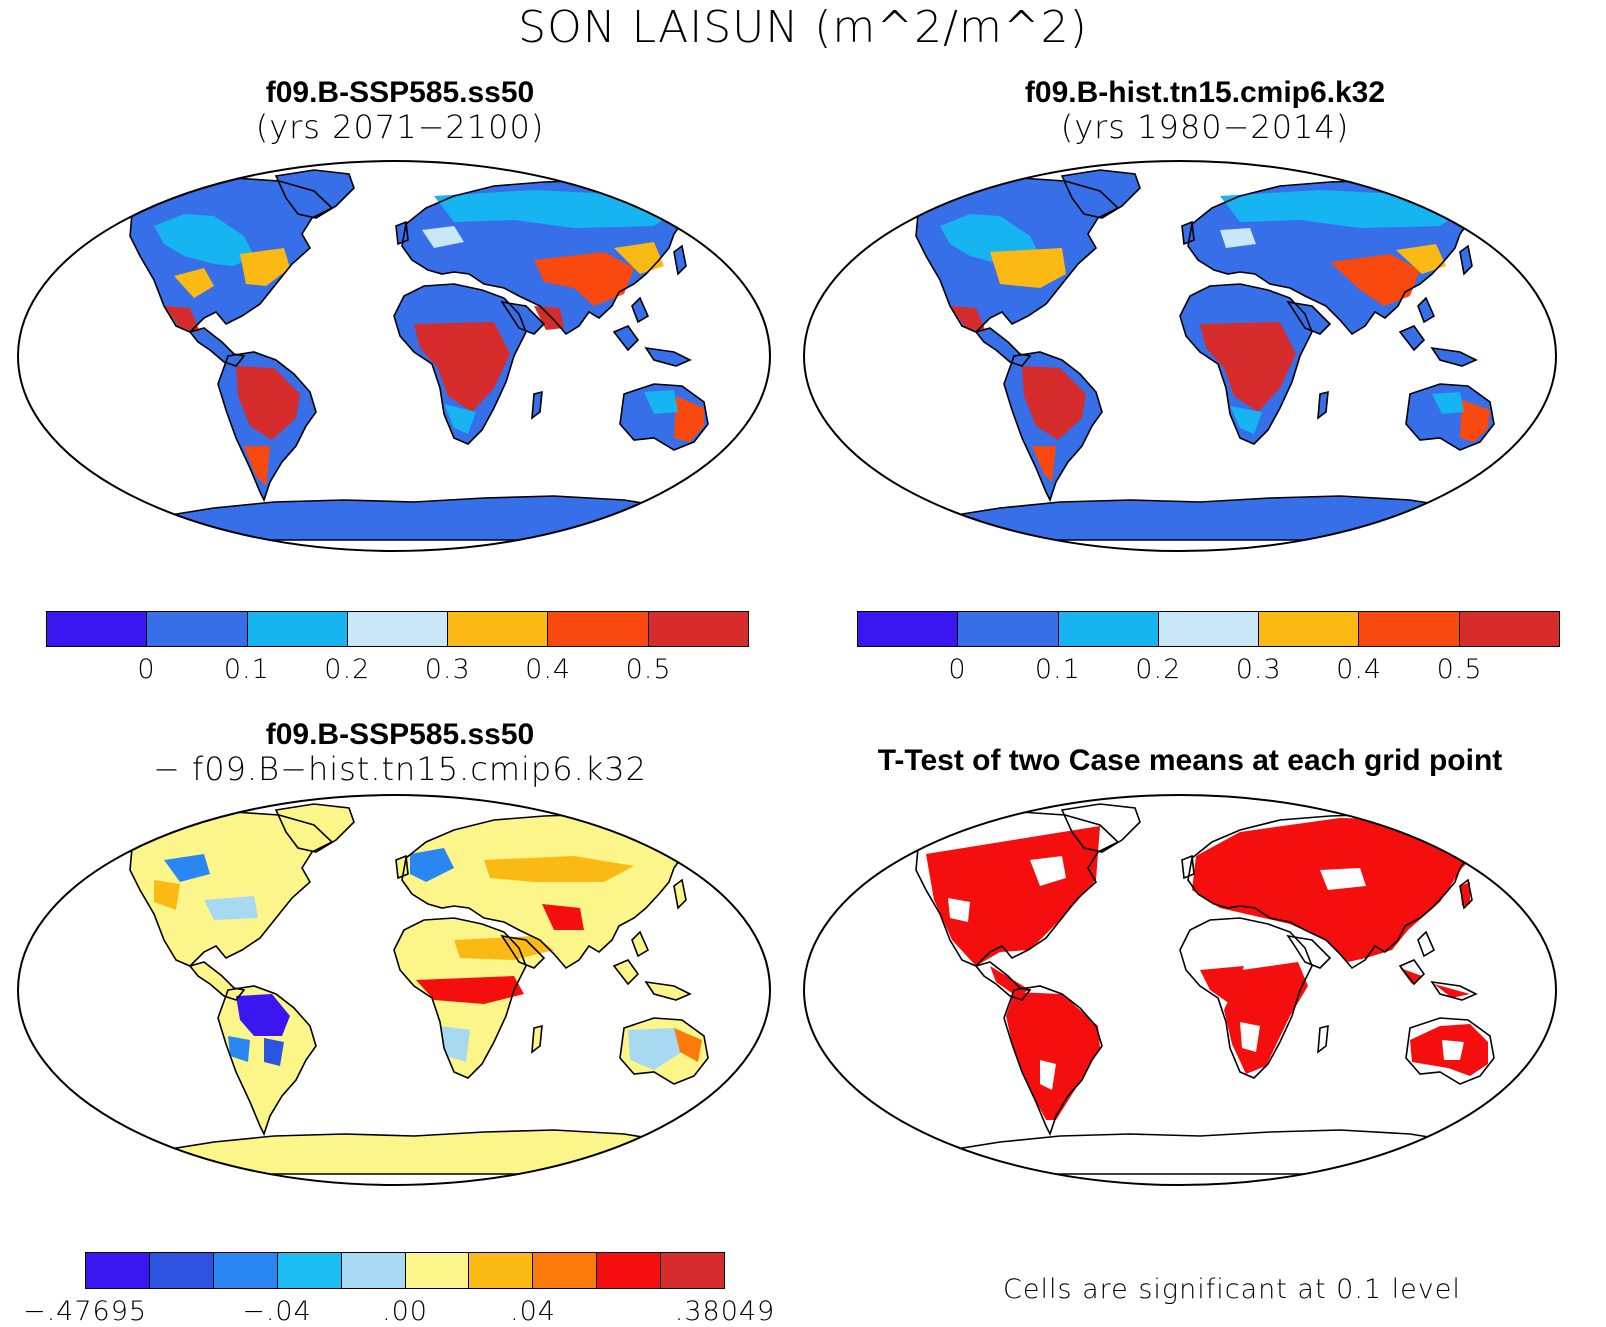 This screenshot has height=1327, width=1606. What do you see at coordinates (277, 1311) in the screenshot?
I see `colorbar-difference-tick-neg: −.04` at bounding box center [277, 1311].